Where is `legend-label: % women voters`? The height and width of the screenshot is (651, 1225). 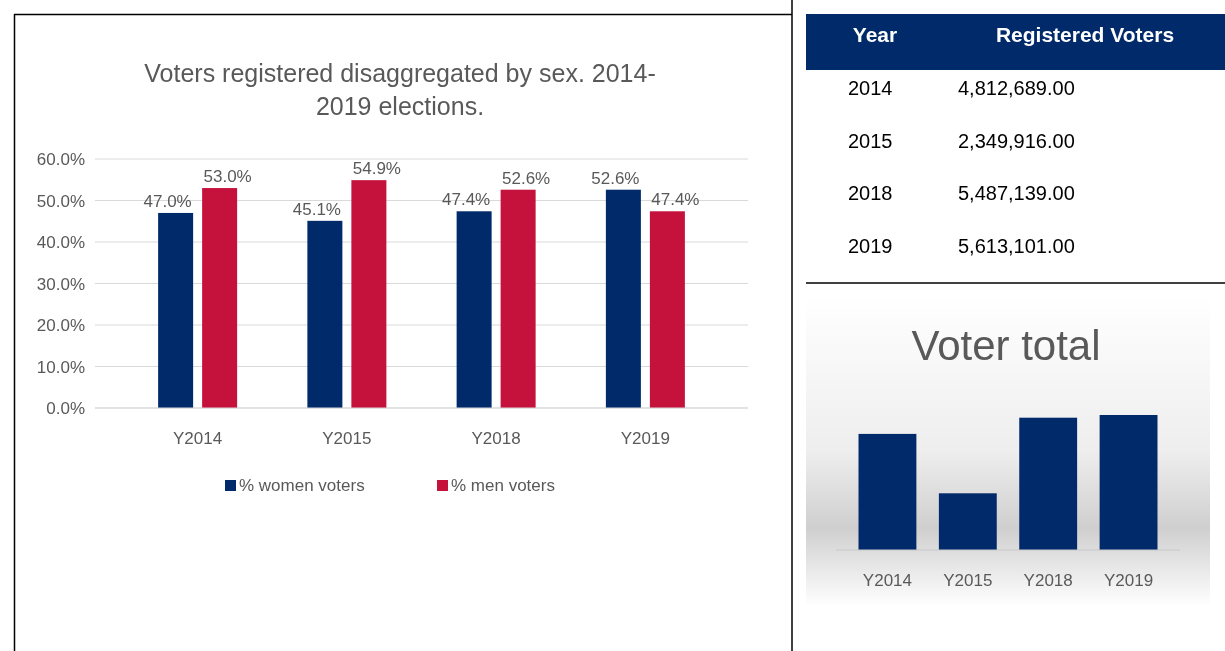 legend-label: % women voters is located at coordinates (302, 485).